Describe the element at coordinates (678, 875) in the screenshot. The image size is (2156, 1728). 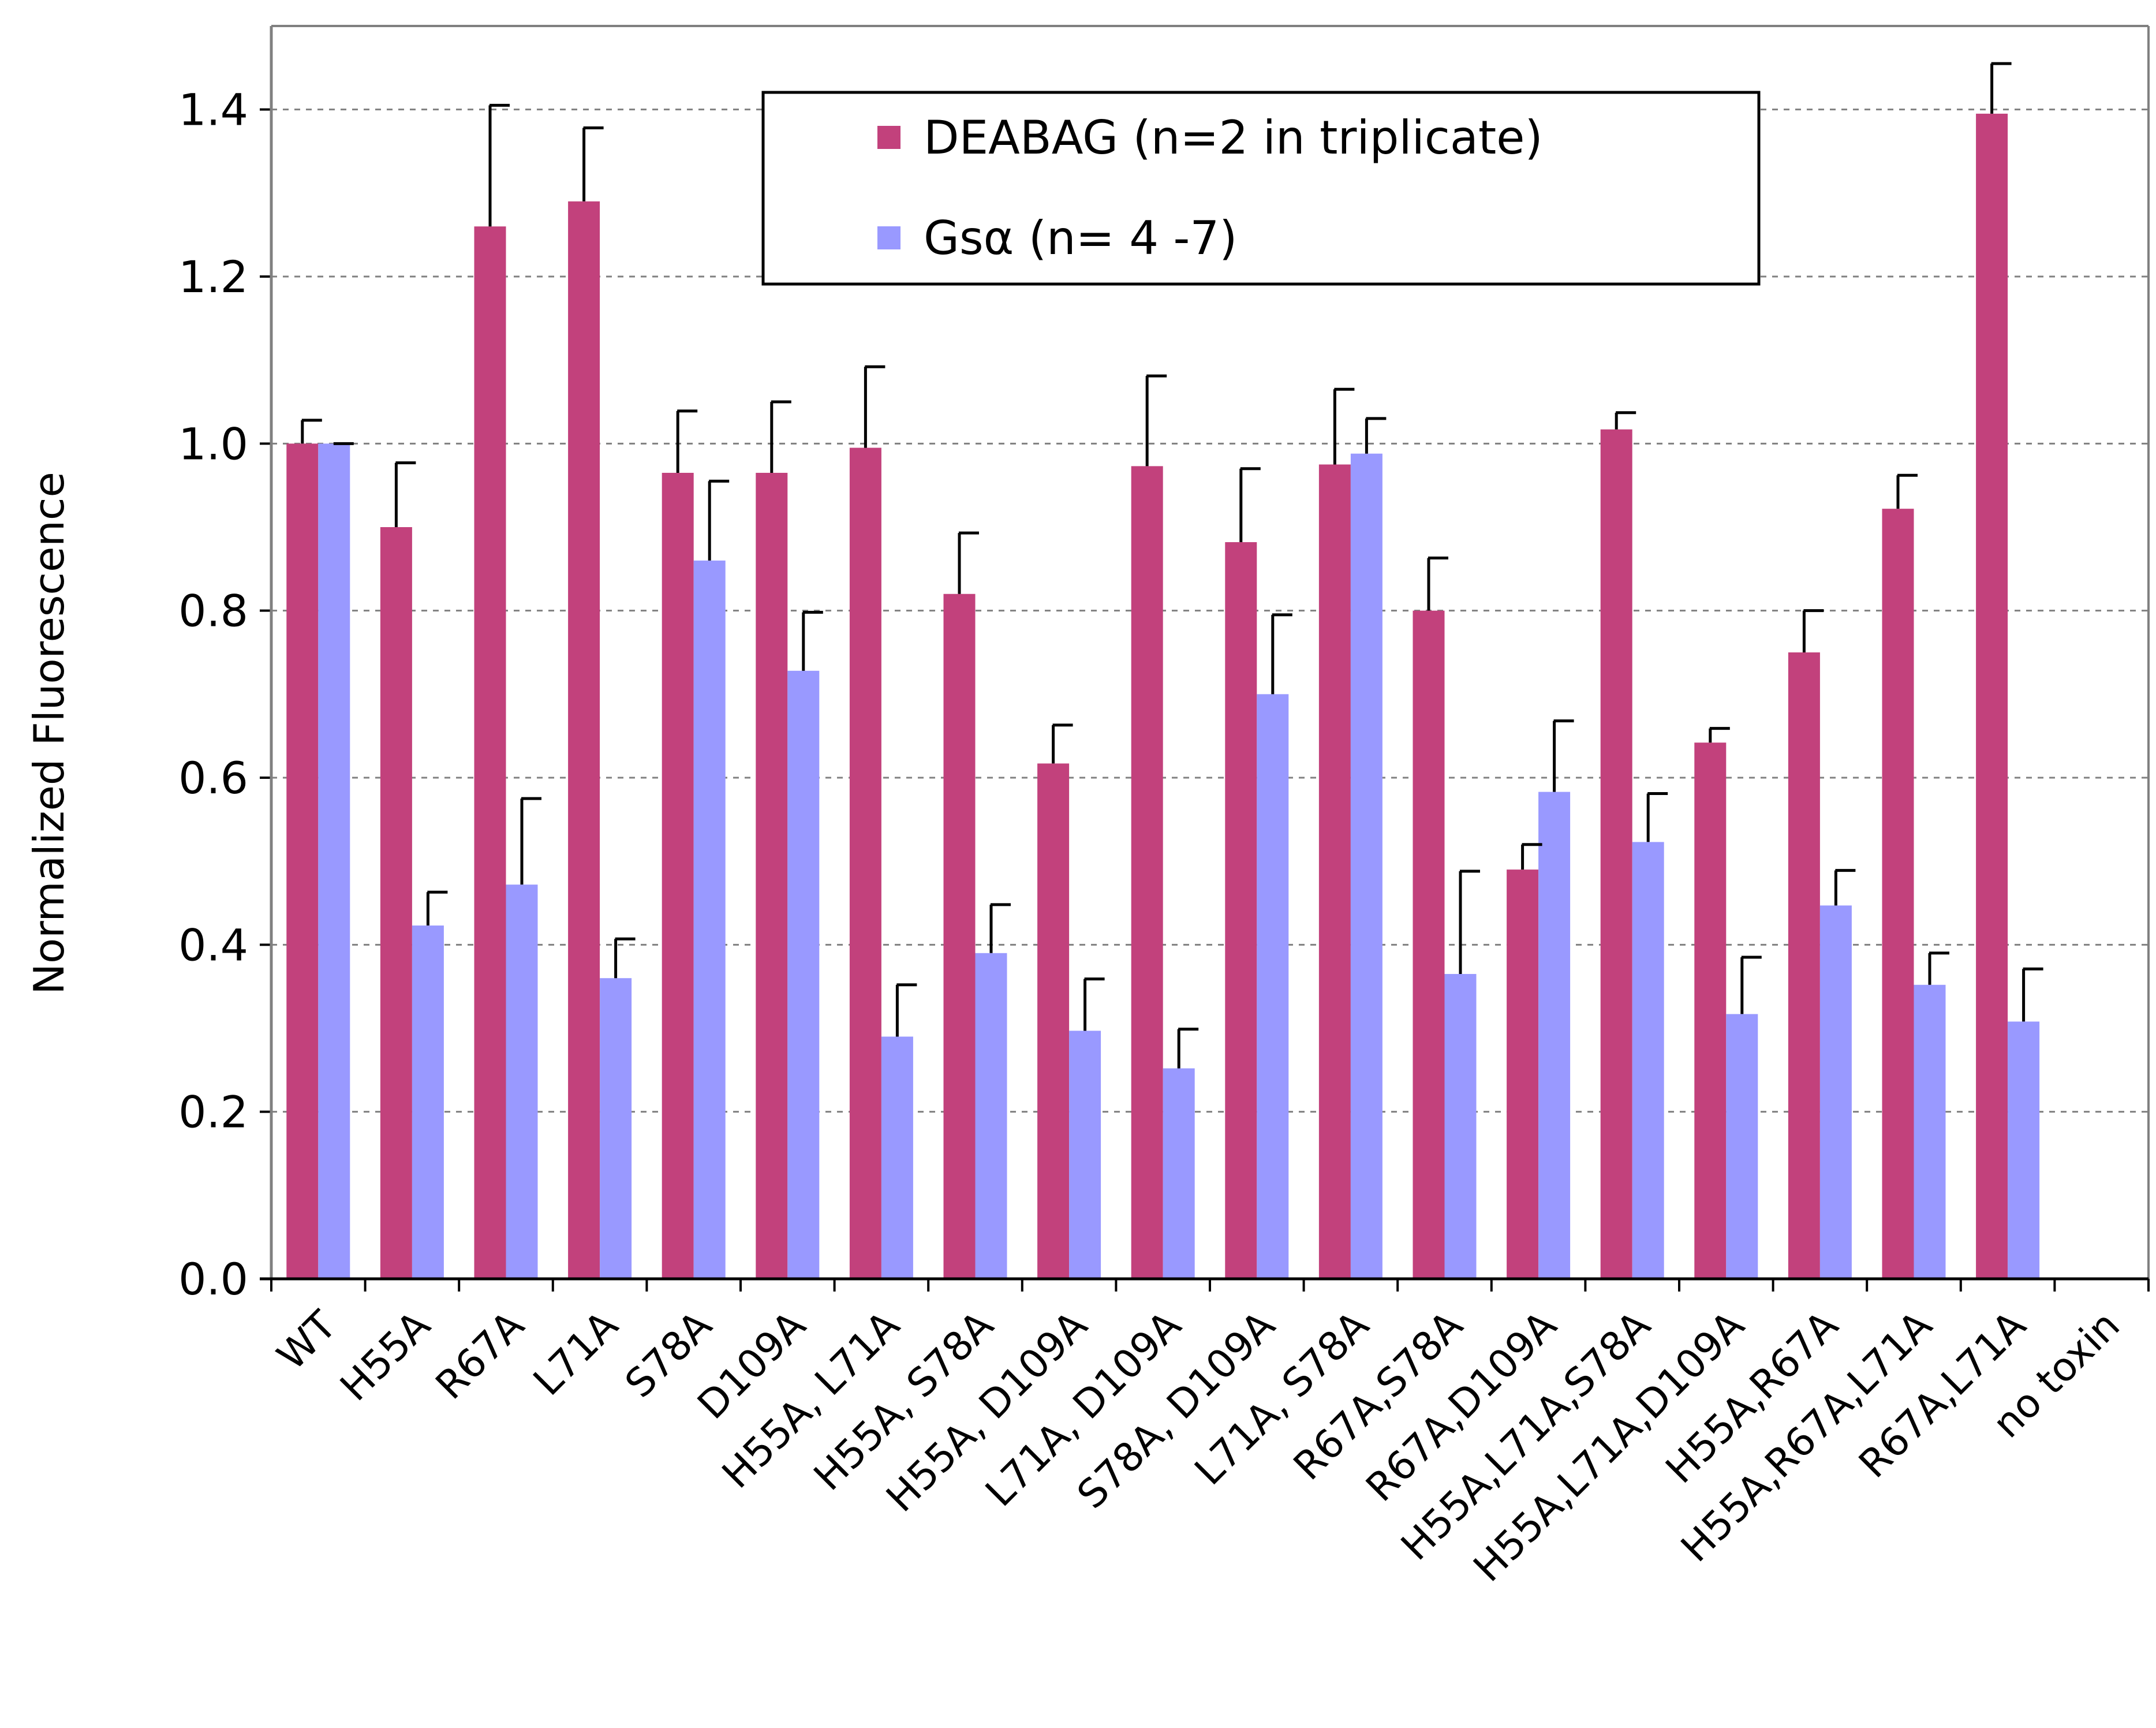
I see `bar-deabag-s78a` at that location.